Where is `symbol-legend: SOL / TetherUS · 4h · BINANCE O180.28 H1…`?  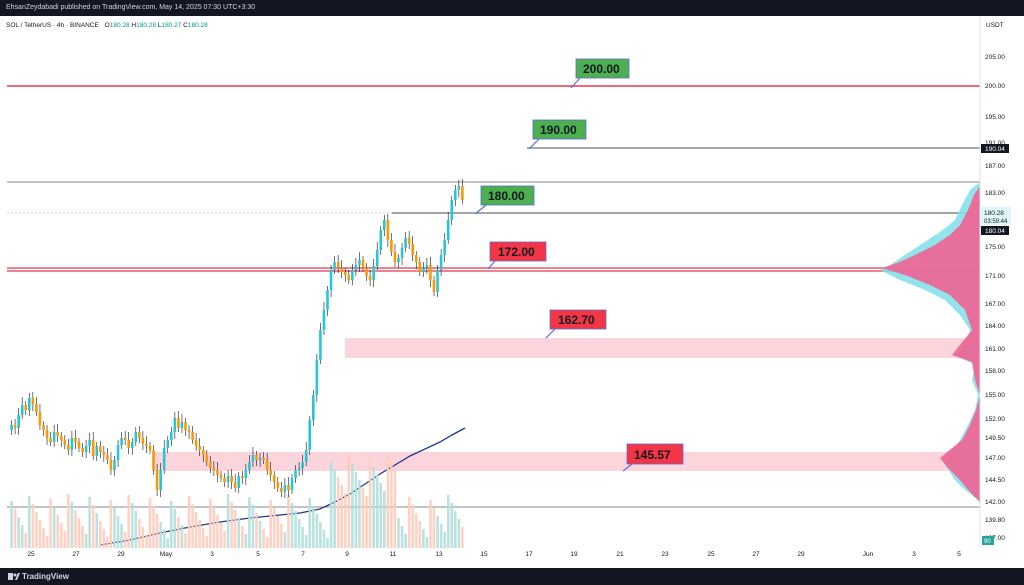 symbol-legend: SOL / TetherUS · 4h · BINANCE O180.28 H1… is located at coordinates (107, 25).